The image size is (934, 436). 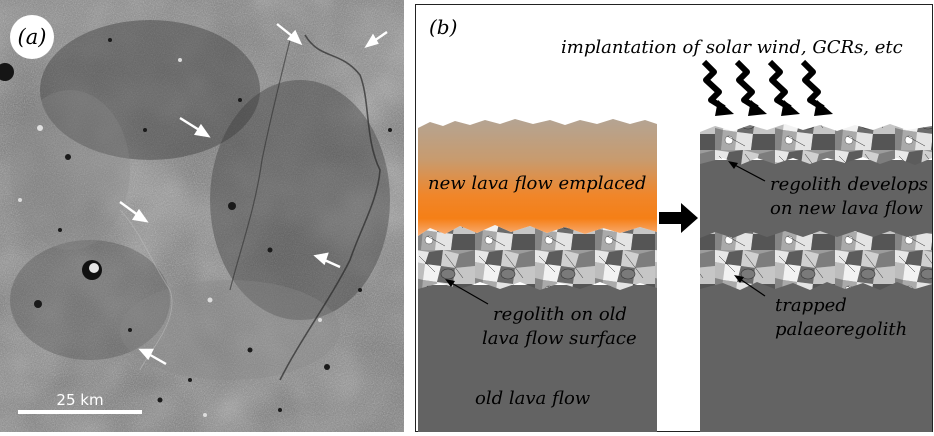 I want to click on scale-bar, so click(x=80, y=412).